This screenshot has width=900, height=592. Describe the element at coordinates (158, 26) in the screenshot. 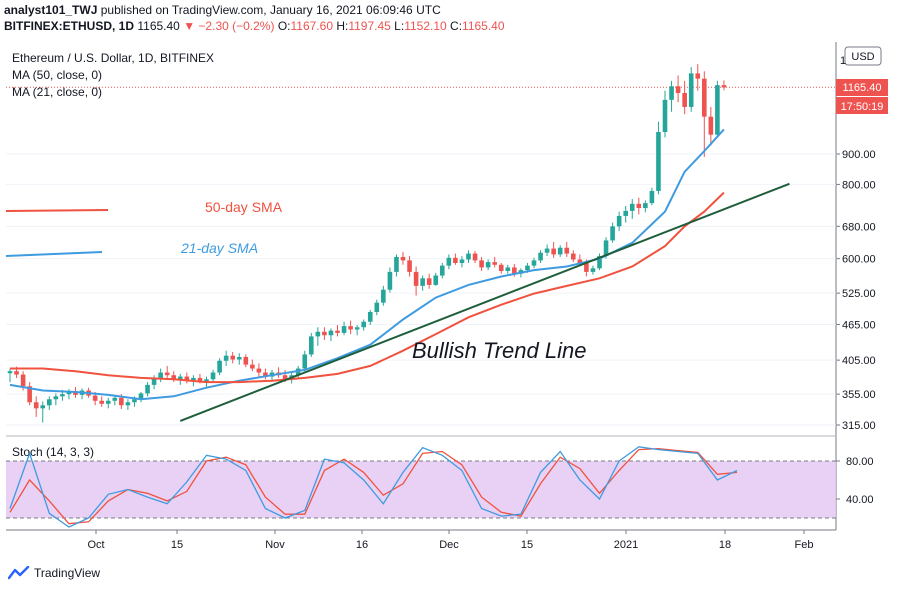

I see `last-value: 1165.40` at that location.